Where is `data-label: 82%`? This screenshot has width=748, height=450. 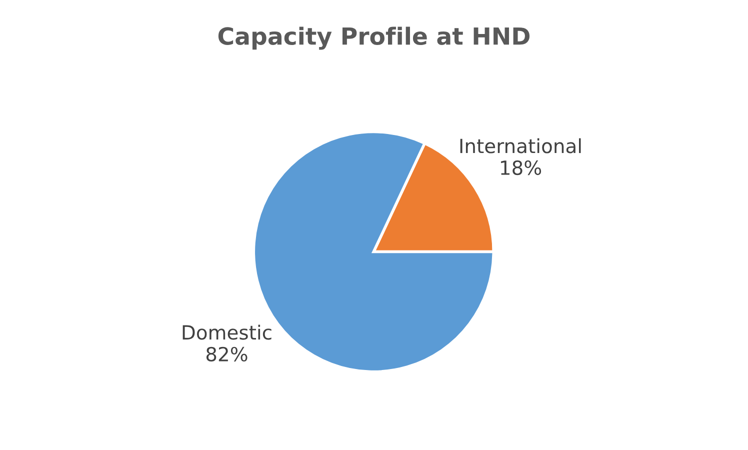
data-label: 82% is located at coordinates (227, 354).